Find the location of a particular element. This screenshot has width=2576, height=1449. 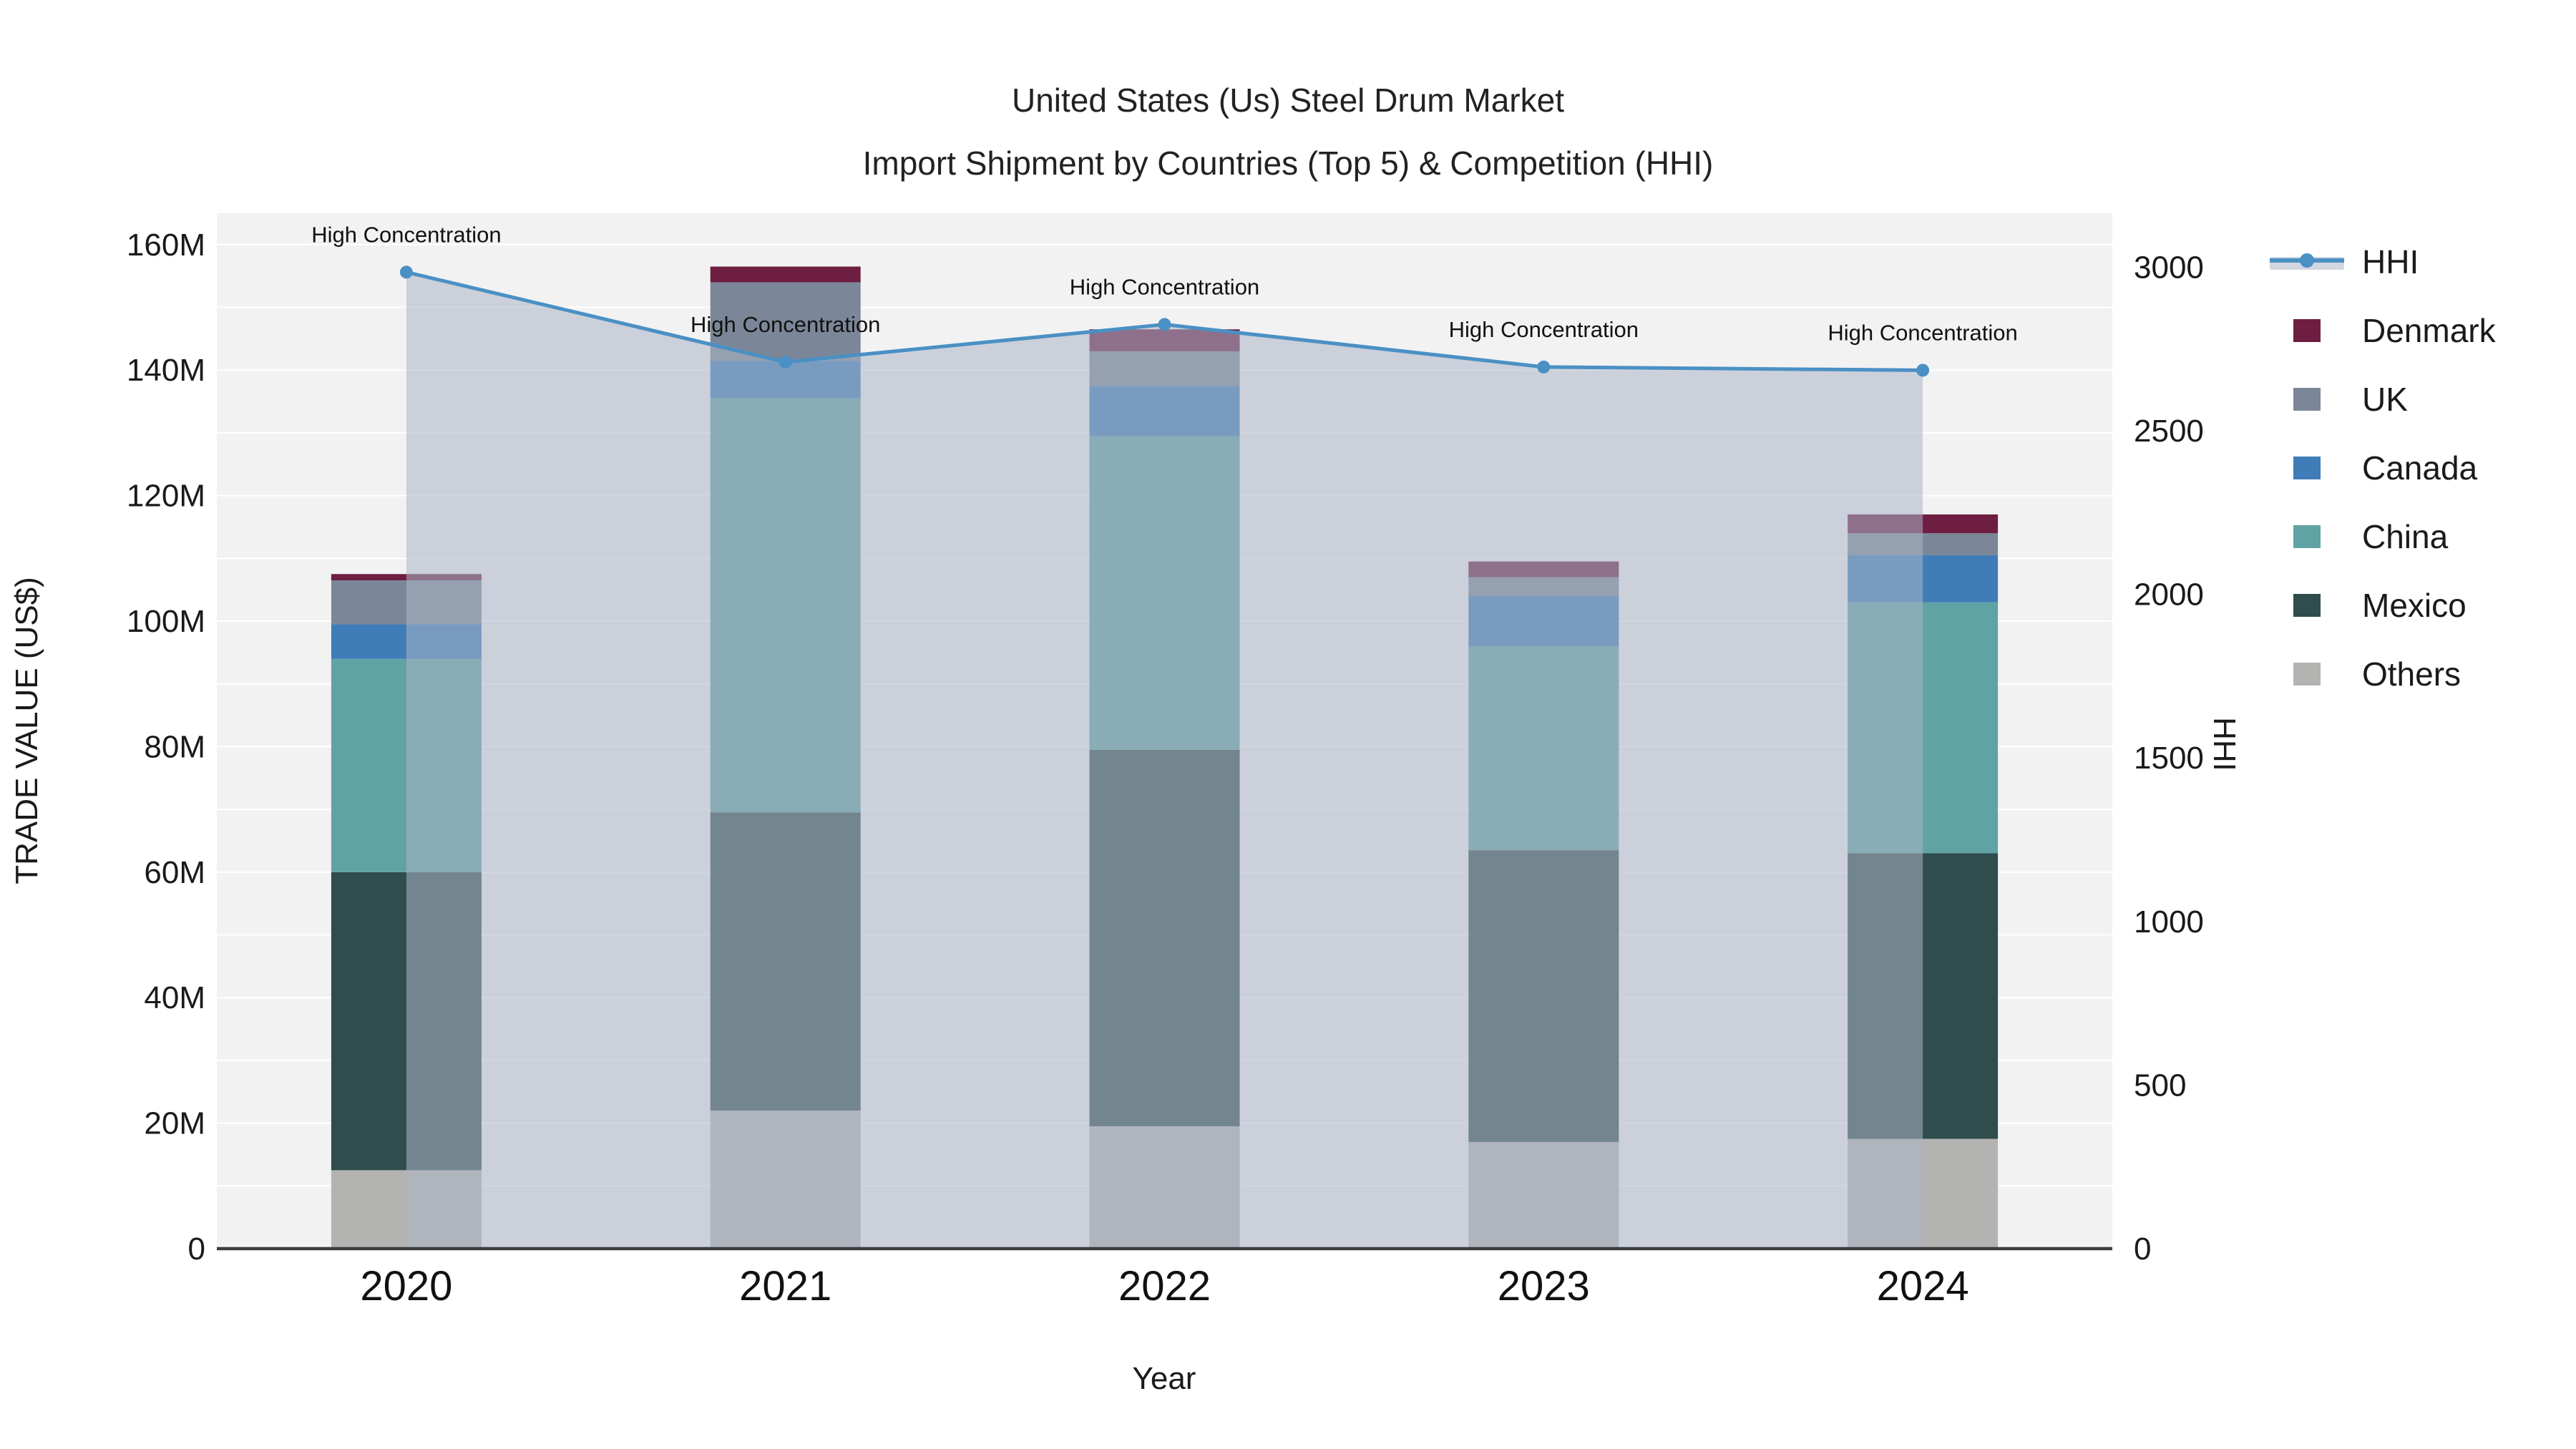

y-left-tick-80M: 80M is located at coordinates (174, 746).